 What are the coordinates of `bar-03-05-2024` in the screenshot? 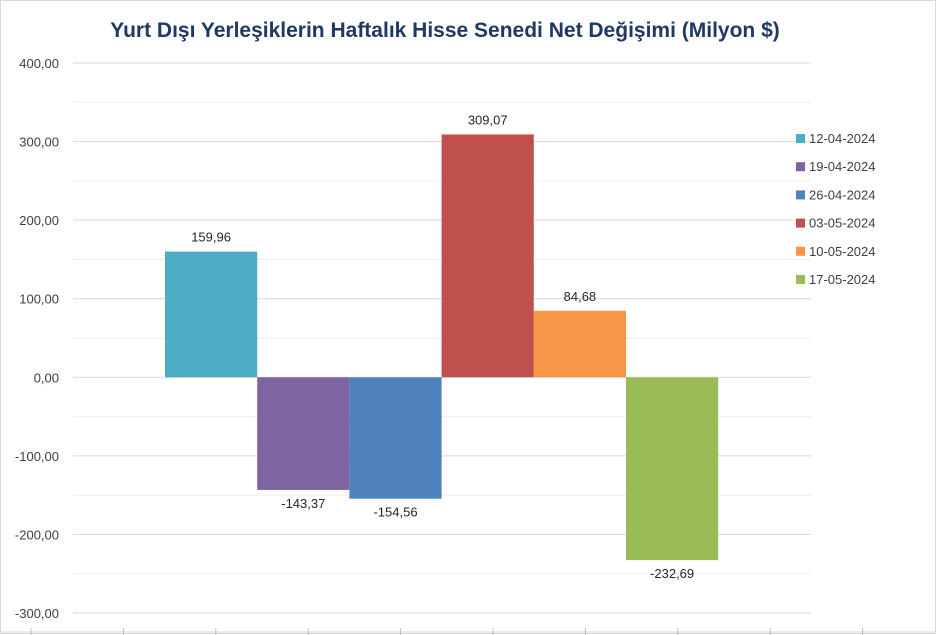 It's located at (487, 256).